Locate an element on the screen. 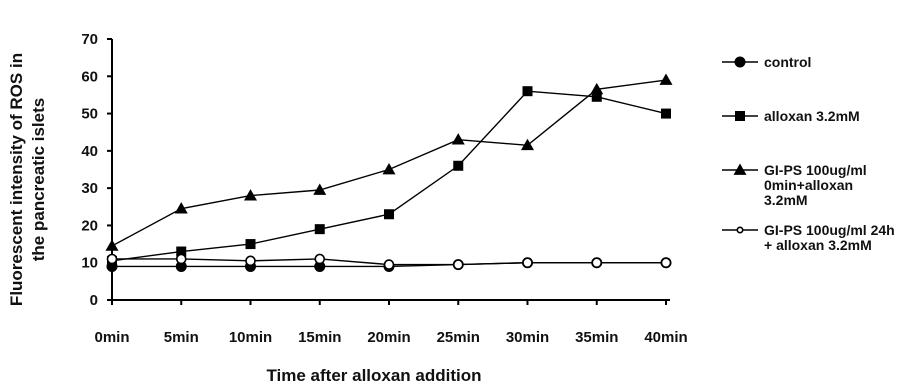  y-tick-label: 40 is located at coordinates (89, 151).